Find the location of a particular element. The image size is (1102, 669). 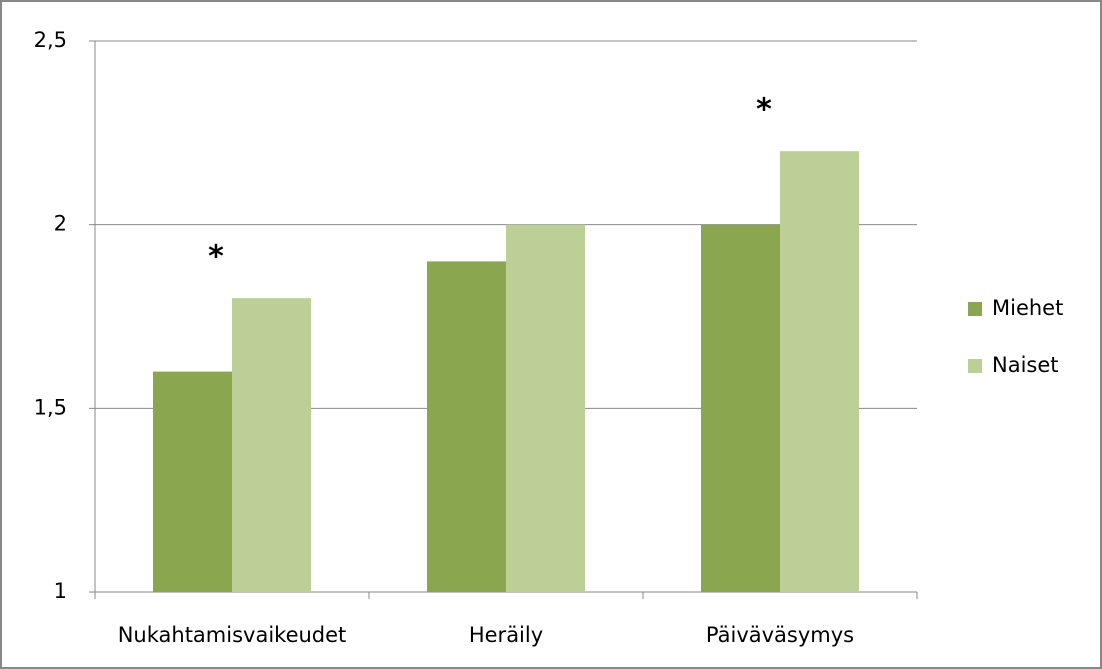

y-tick-label: 1 is located at coordinates (60, 591).